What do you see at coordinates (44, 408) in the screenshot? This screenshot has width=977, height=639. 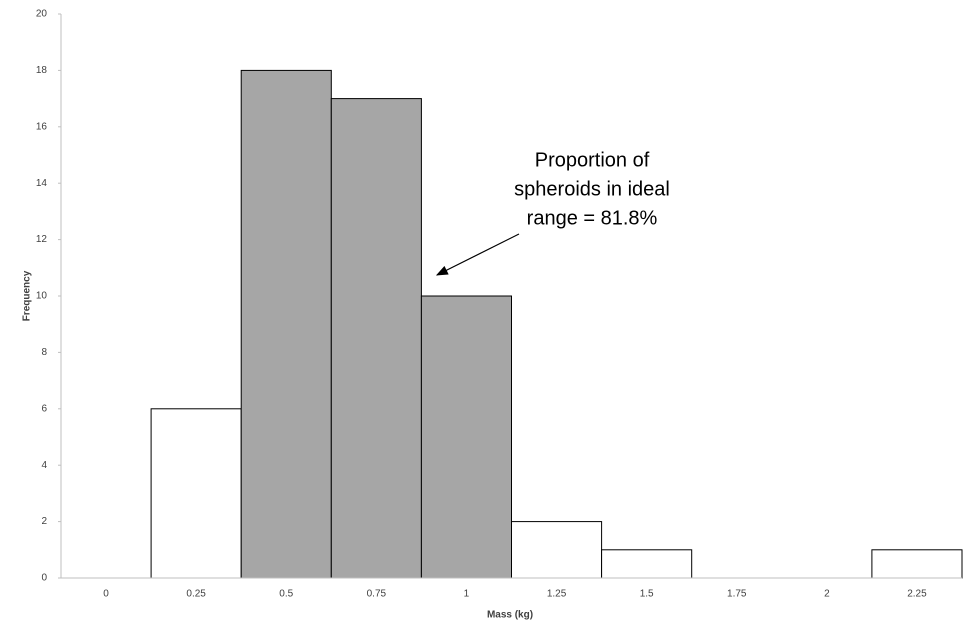 I see `y-tick-label: 6` at bounding box center [44, 408].